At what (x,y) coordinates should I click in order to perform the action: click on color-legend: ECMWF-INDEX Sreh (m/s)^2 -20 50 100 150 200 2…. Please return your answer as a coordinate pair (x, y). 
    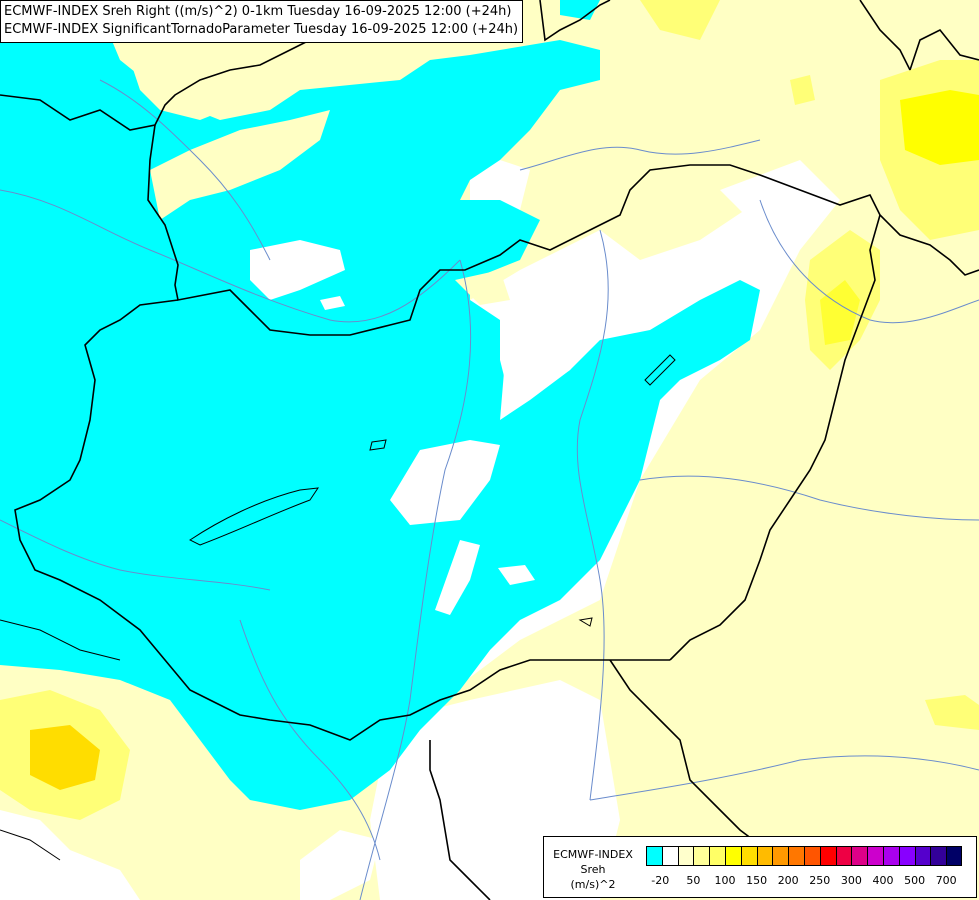
    Looking at the image, I should click on (760, 867).